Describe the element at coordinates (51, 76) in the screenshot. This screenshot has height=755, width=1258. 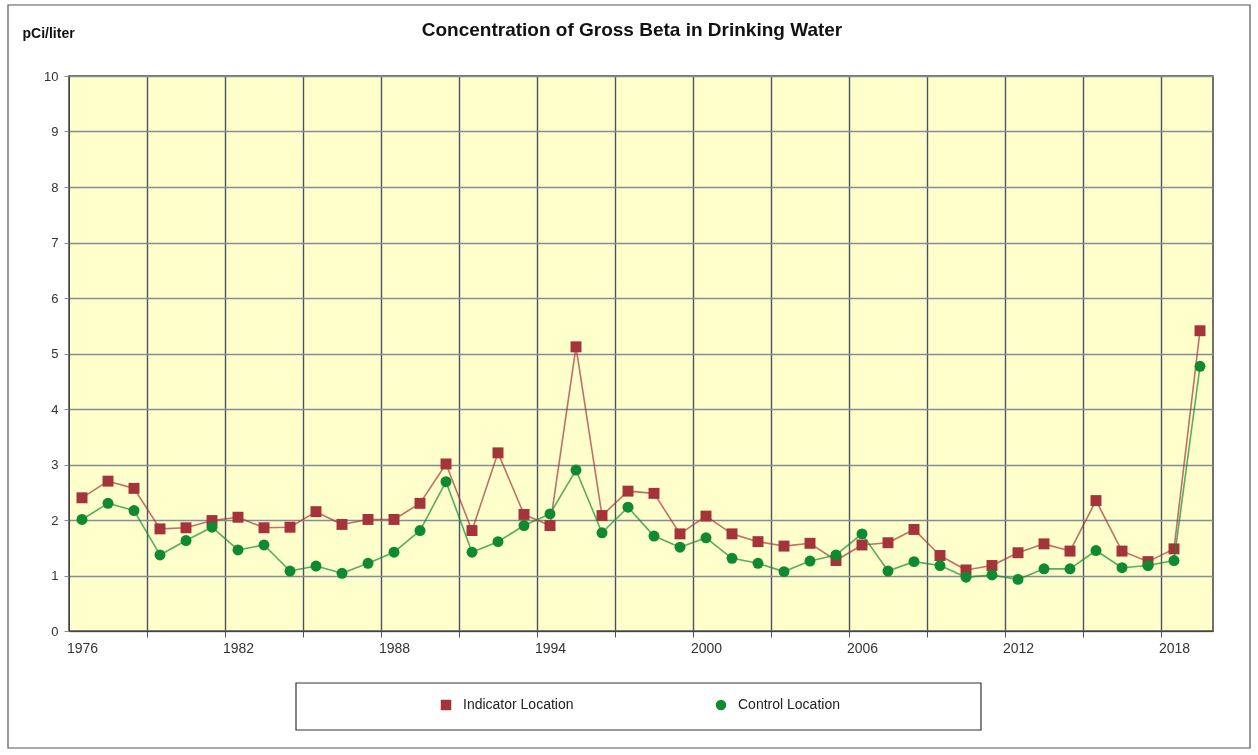
I see `y-tick-label: 10` at that location.